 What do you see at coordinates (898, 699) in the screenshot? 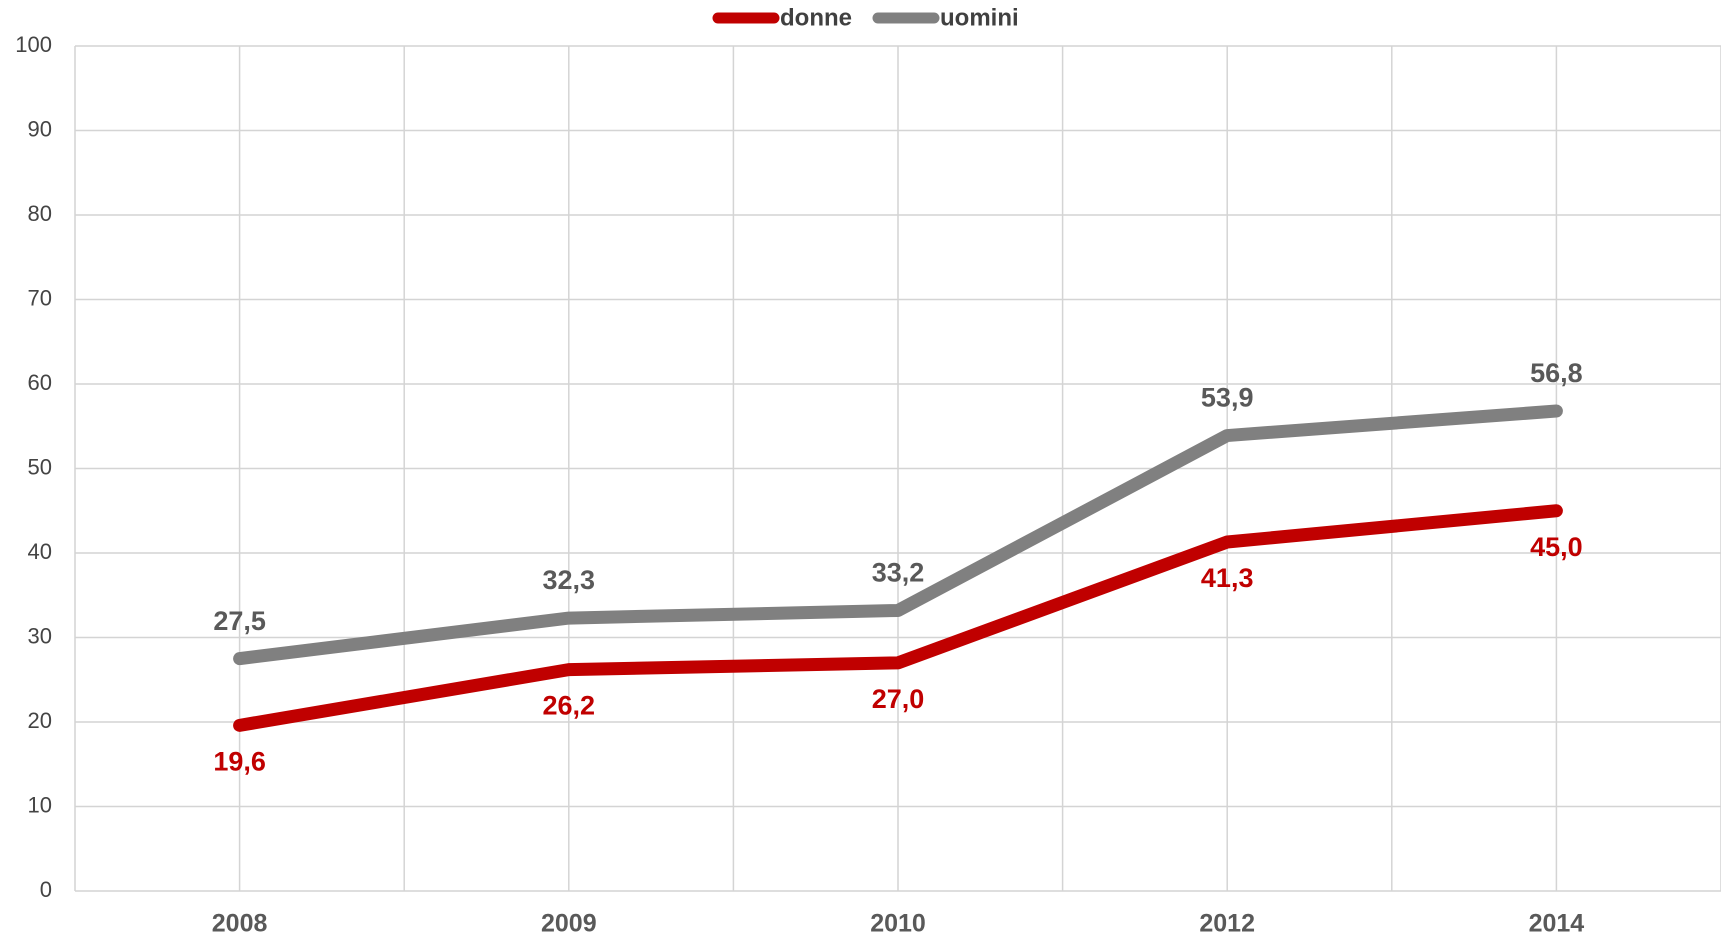
I see `data-label: 27,0` at bounding box center [898, 699].